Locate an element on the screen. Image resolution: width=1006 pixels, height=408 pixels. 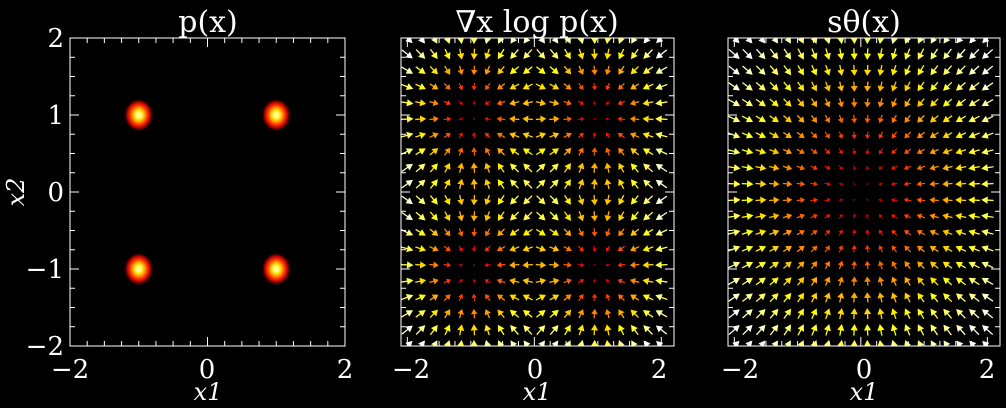
density-ytick-neg2: −2 is located at coordinates (45, 347).